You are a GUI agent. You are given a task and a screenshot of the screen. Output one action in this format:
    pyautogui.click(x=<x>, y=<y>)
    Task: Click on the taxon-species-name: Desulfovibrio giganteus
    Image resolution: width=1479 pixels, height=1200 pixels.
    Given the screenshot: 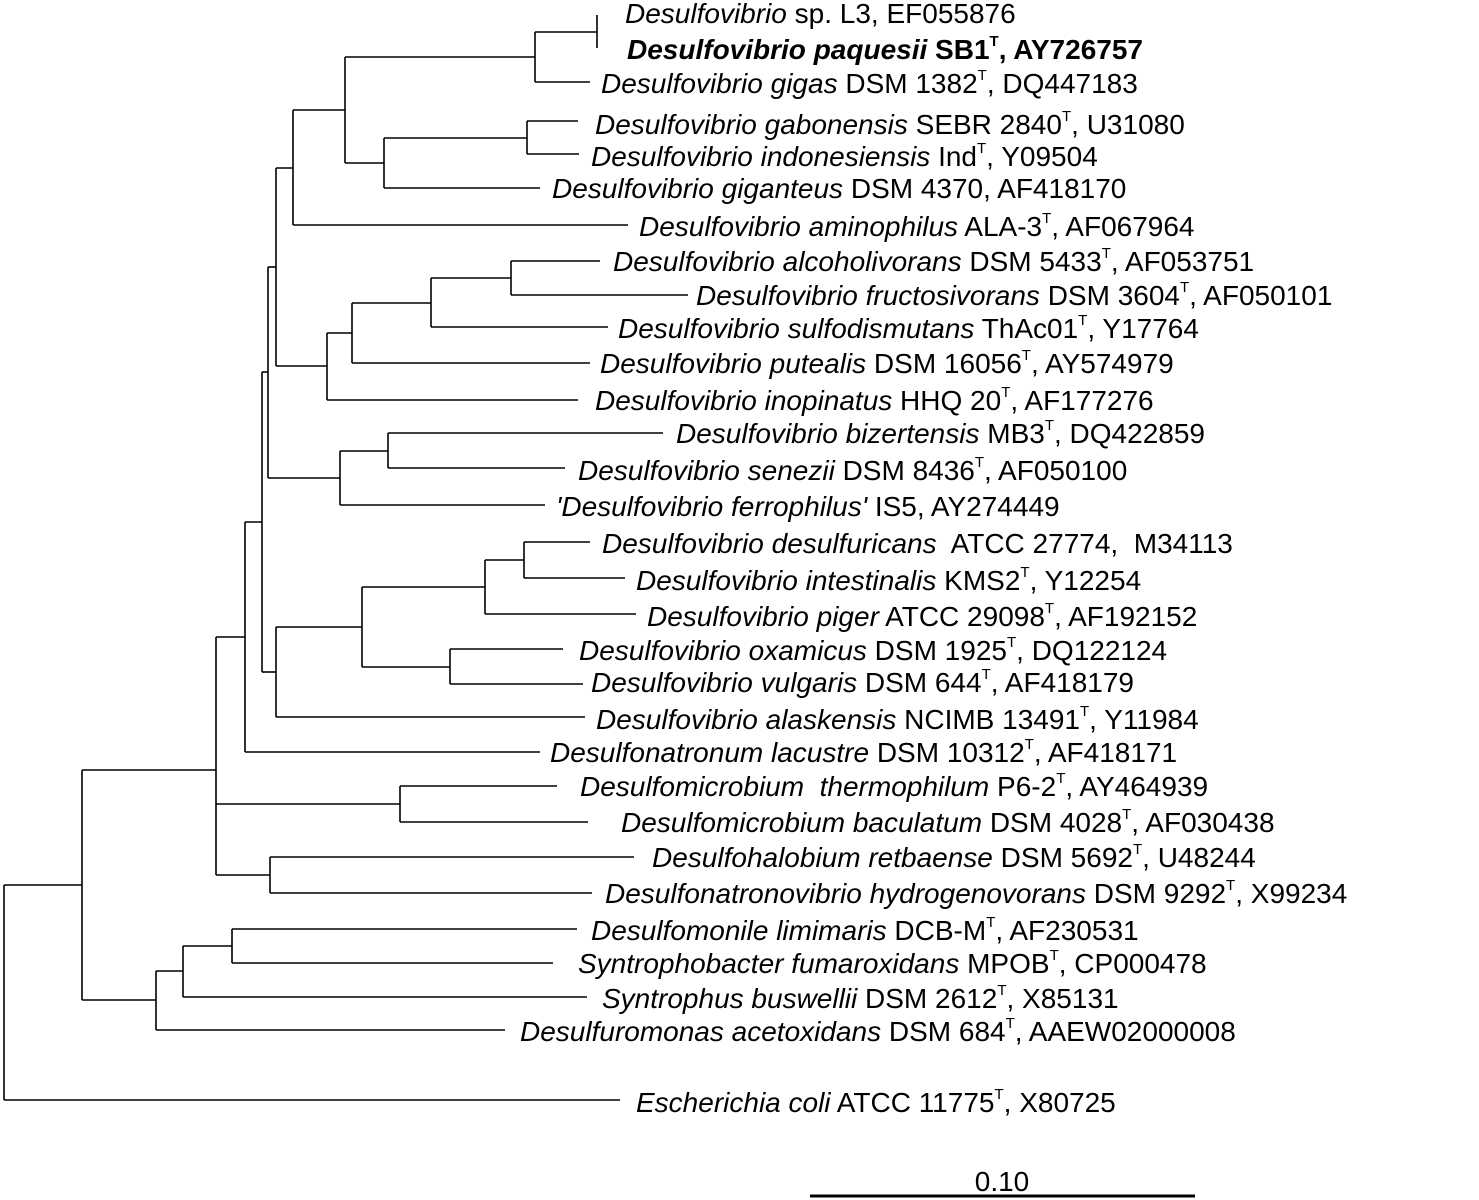 What is the action you would take?
    pyautogui.click(x=697, y=188)
    